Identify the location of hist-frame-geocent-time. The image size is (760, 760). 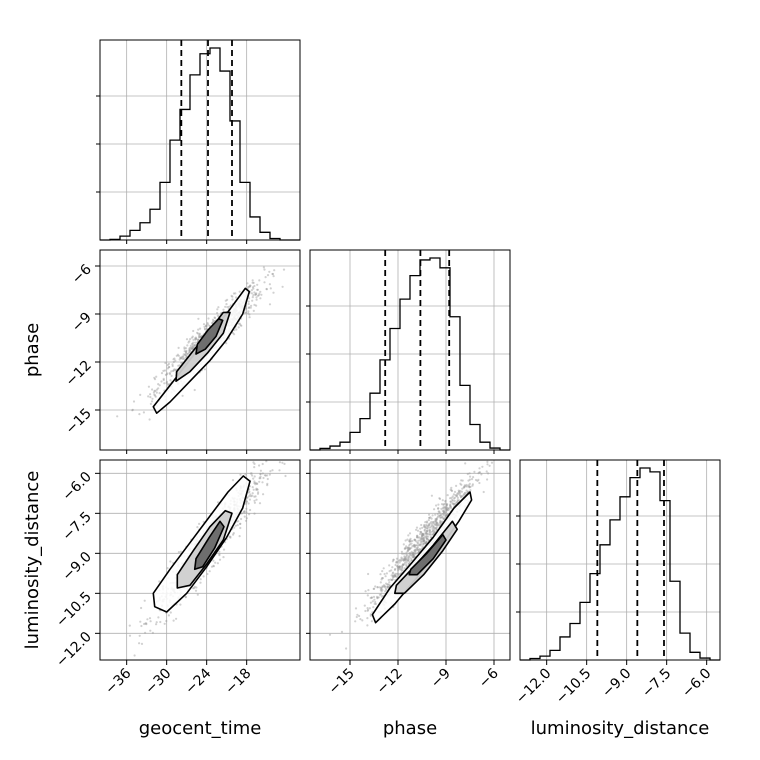
(200, 140).